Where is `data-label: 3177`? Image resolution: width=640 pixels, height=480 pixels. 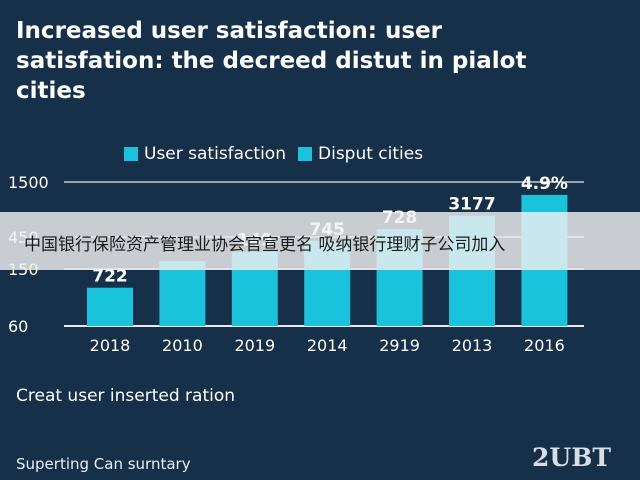
data-label: 3177 is located at coordinates (471, 205).